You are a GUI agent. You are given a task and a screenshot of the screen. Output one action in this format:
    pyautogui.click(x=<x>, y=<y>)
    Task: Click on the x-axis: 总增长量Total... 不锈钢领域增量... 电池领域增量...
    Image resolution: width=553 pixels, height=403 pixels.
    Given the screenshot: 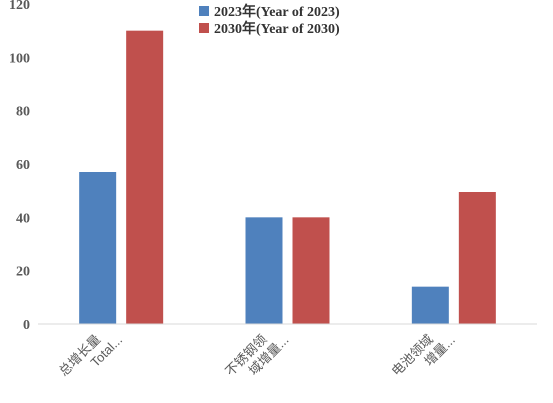 What is the action you would take?
    pyautogui.click(x=257, y=355)
    